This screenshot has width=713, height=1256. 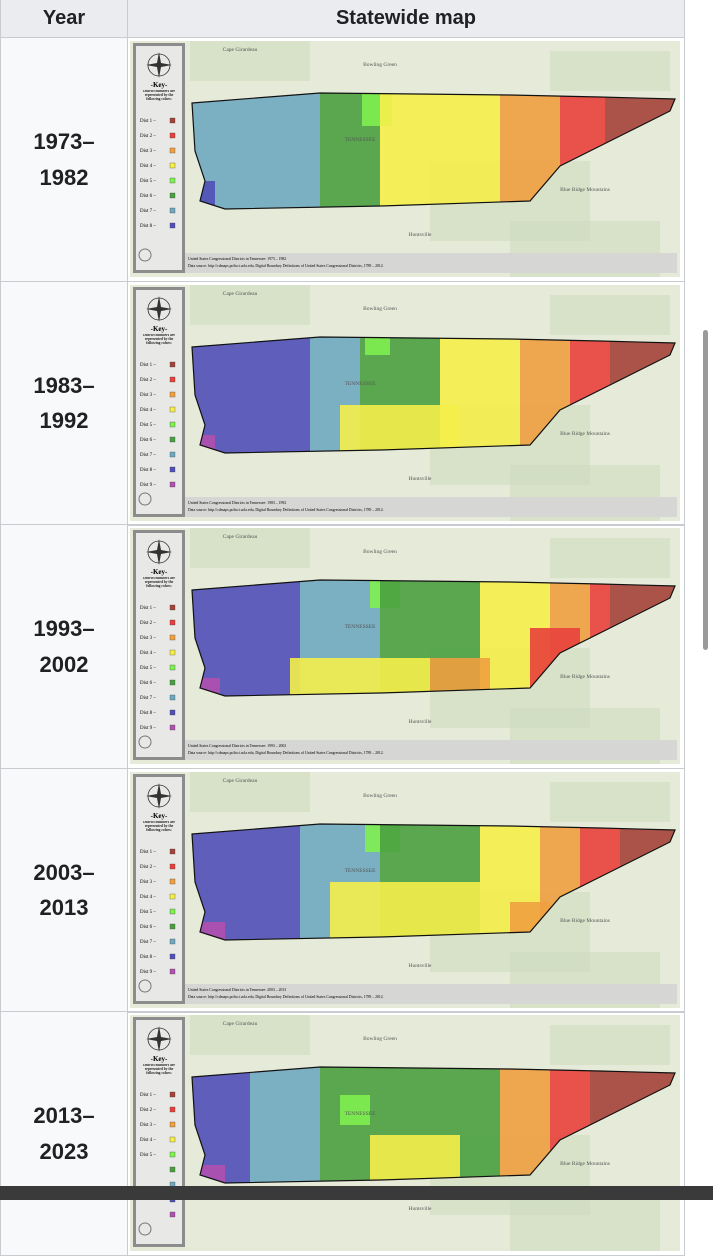 I want to click on year-cell: 1983–1992, so click(x=64, y=403).